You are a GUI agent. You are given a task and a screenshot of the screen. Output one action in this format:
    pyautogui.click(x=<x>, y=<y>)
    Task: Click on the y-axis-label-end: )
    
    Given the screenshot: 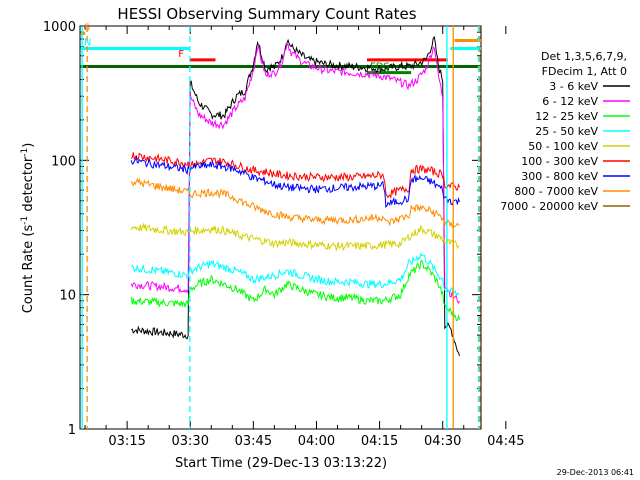 What is the action you would take?
    pyautogui.click(x=28, y=145)
    